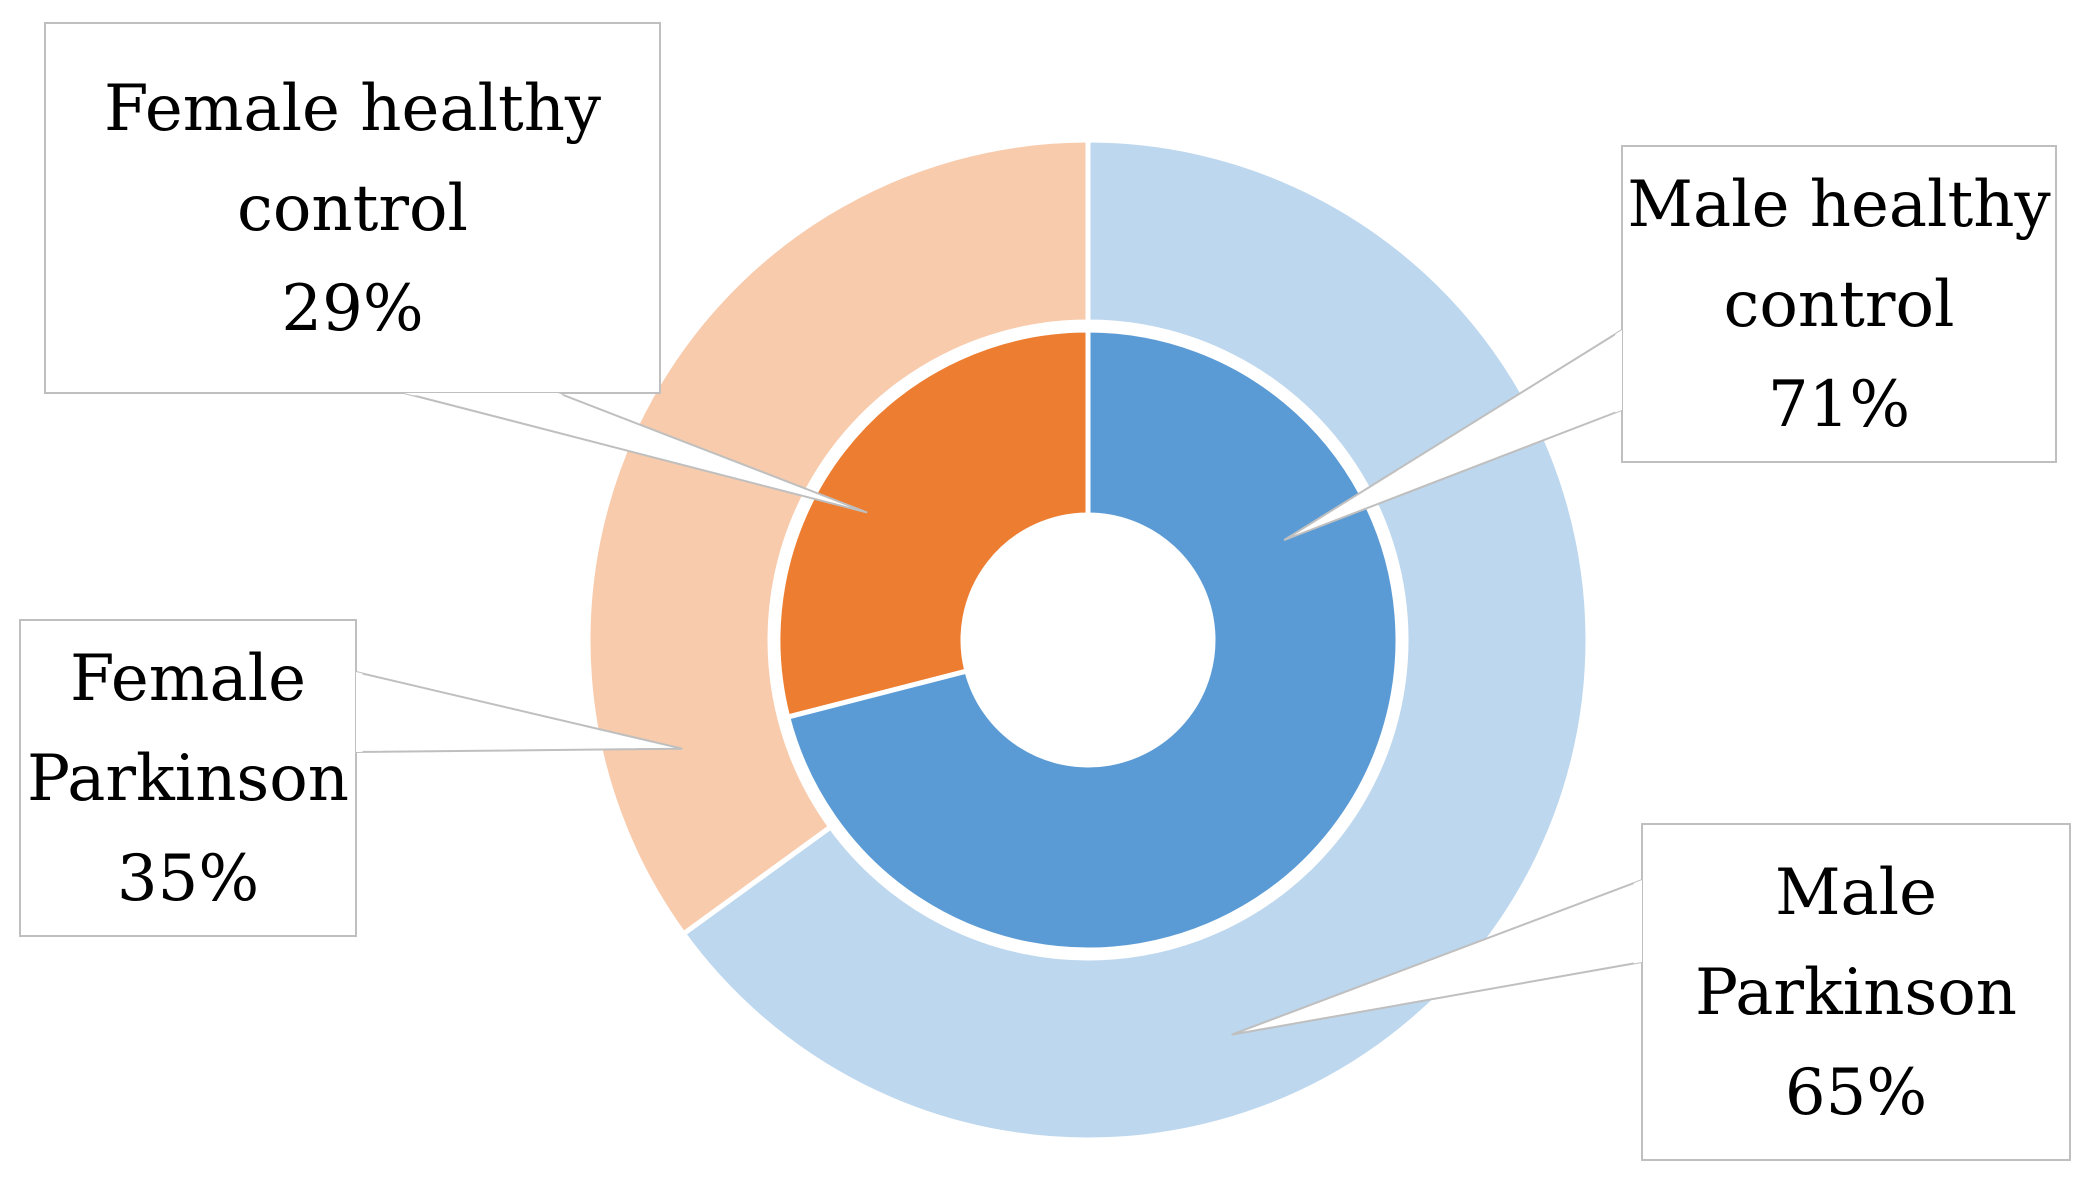  Describe the element at coordinates (1838, 205) in the screenshot. I see `callout-category-label: Male healthy` at that location.